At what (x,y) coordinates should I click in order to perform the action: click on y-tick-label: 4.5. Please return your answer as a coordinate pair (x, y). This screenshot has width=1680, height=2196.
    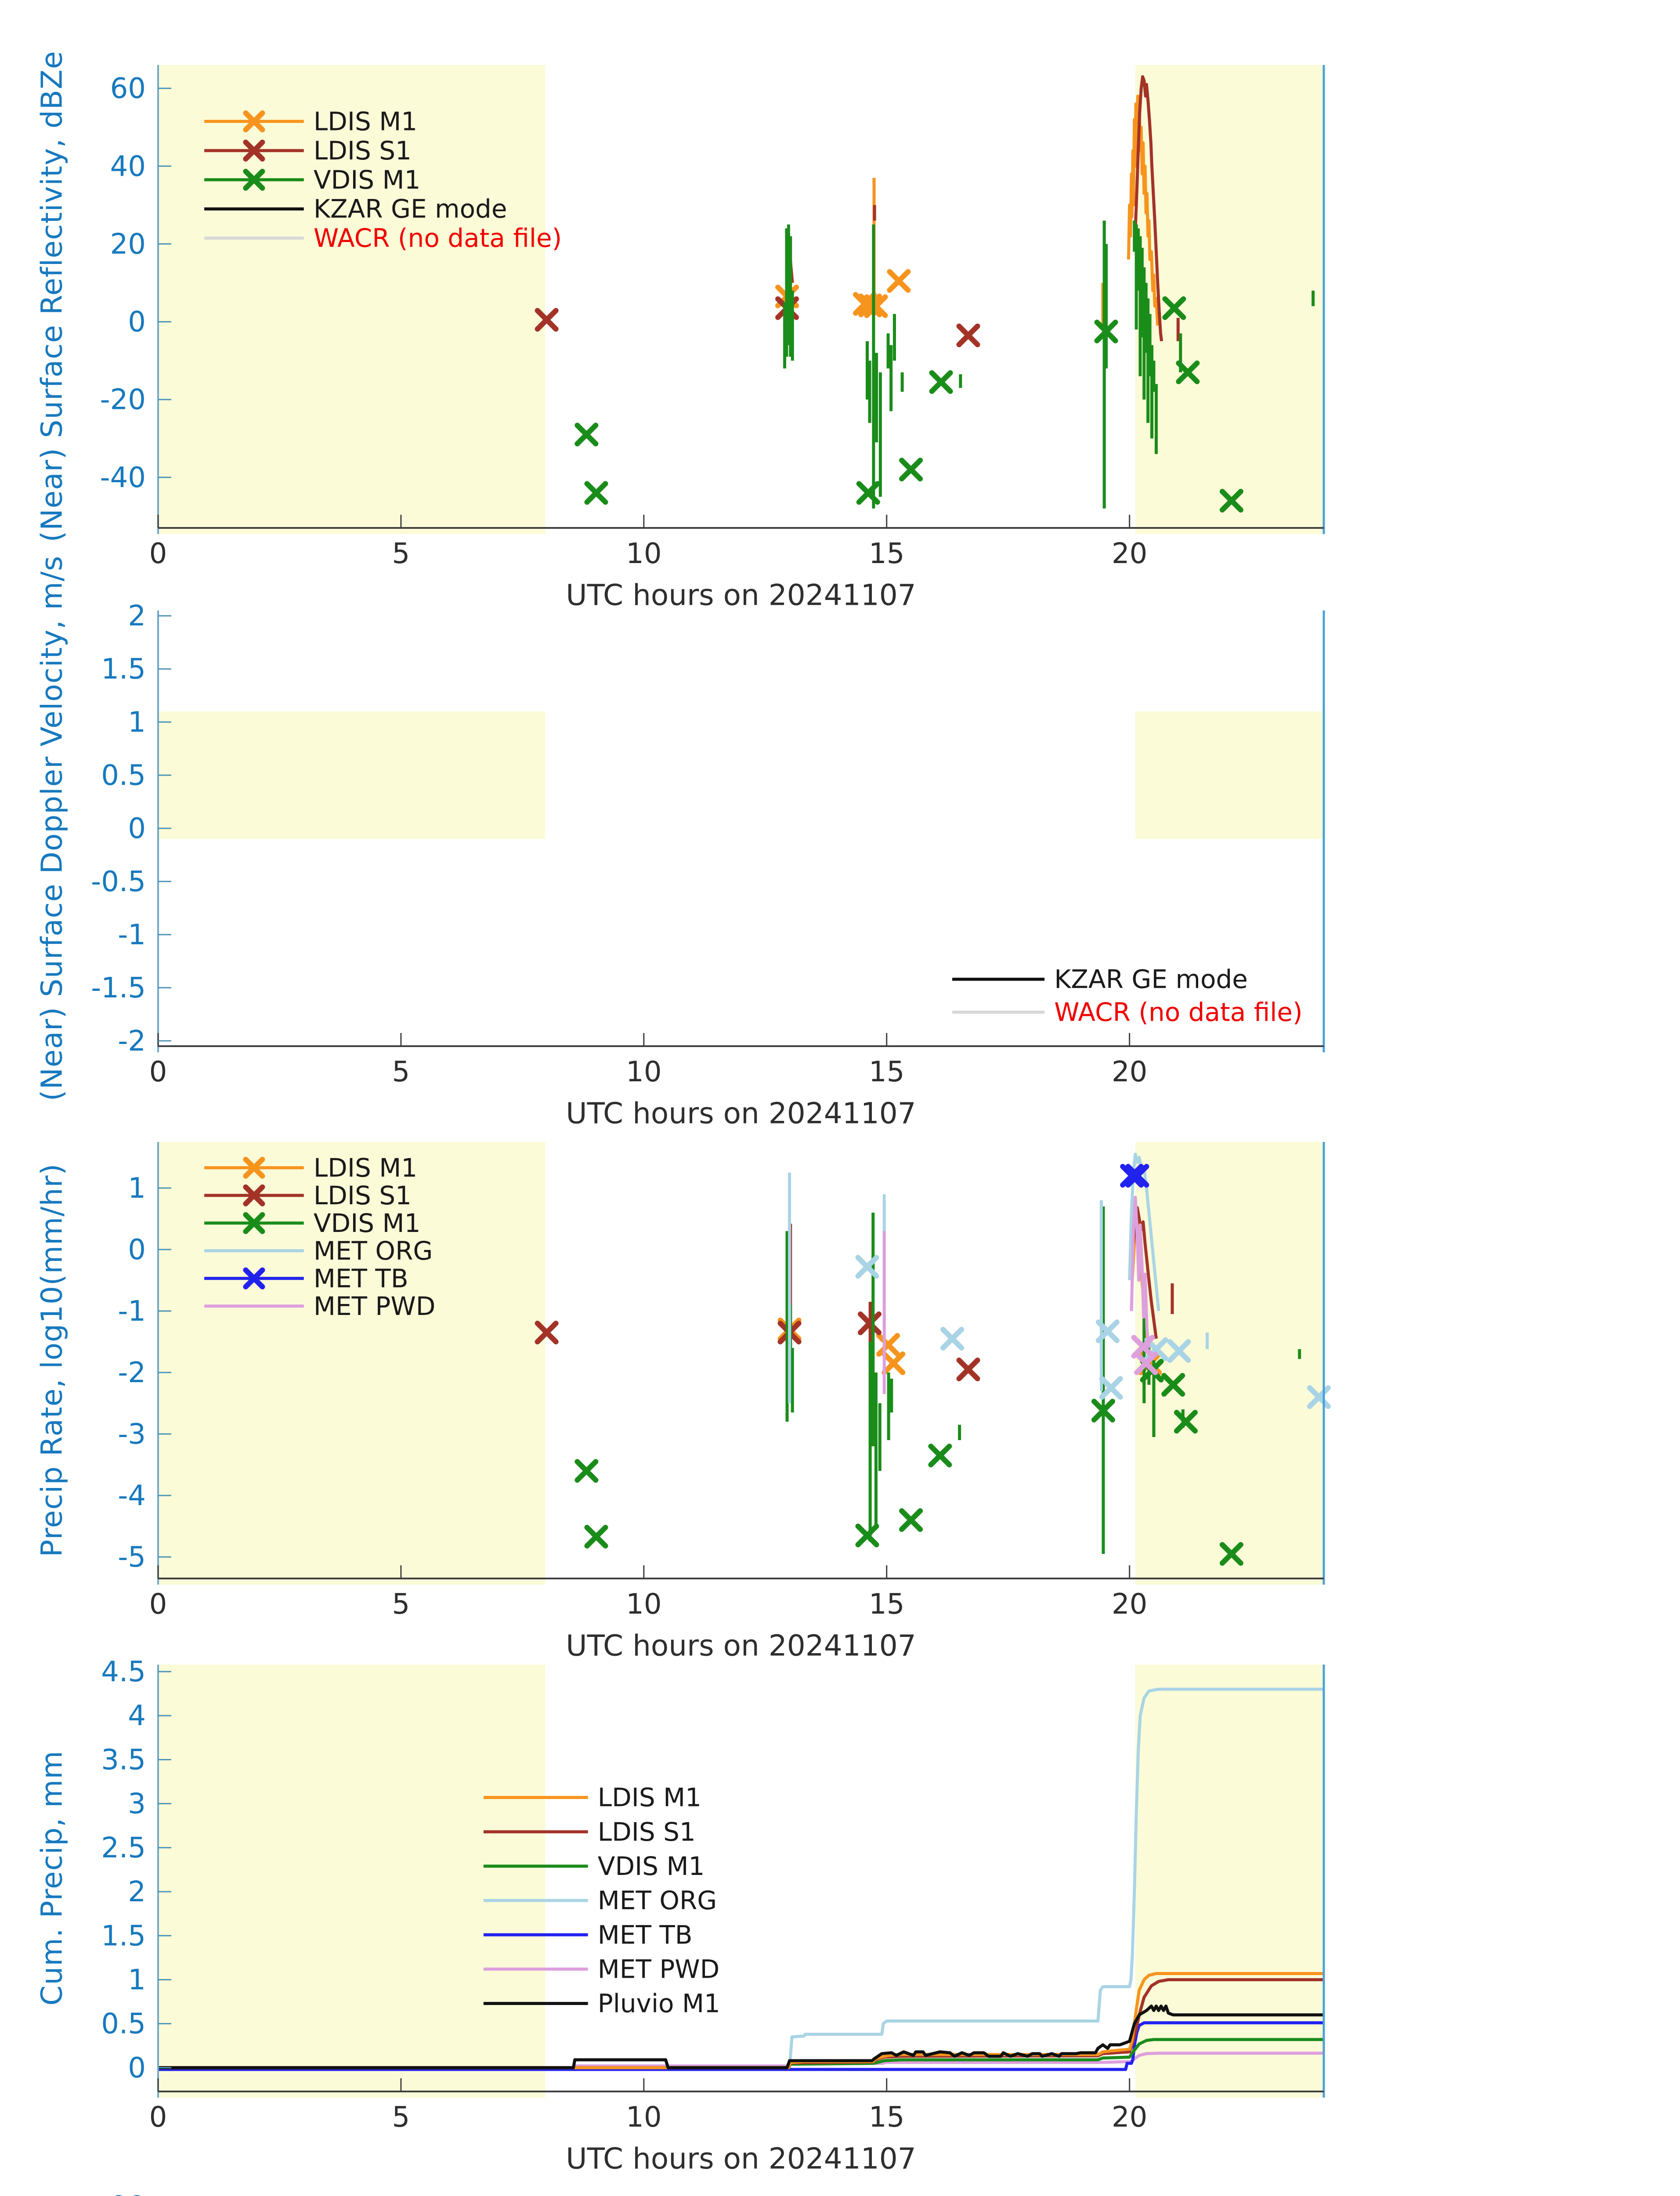
    Looking at the image, I should click on (123, 1672).